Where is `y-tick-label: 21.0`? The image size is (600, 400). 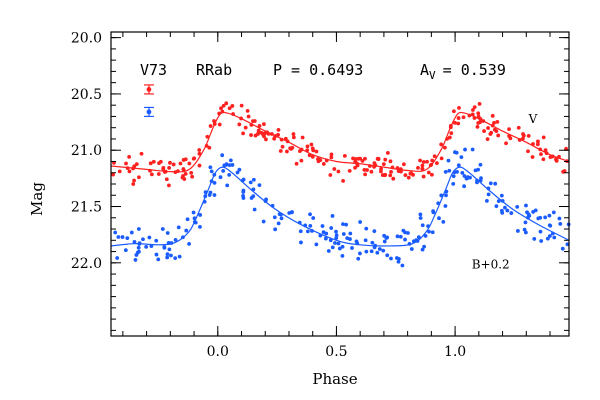
y-tick-label: 21.0 is located at coordinates (86, 151).